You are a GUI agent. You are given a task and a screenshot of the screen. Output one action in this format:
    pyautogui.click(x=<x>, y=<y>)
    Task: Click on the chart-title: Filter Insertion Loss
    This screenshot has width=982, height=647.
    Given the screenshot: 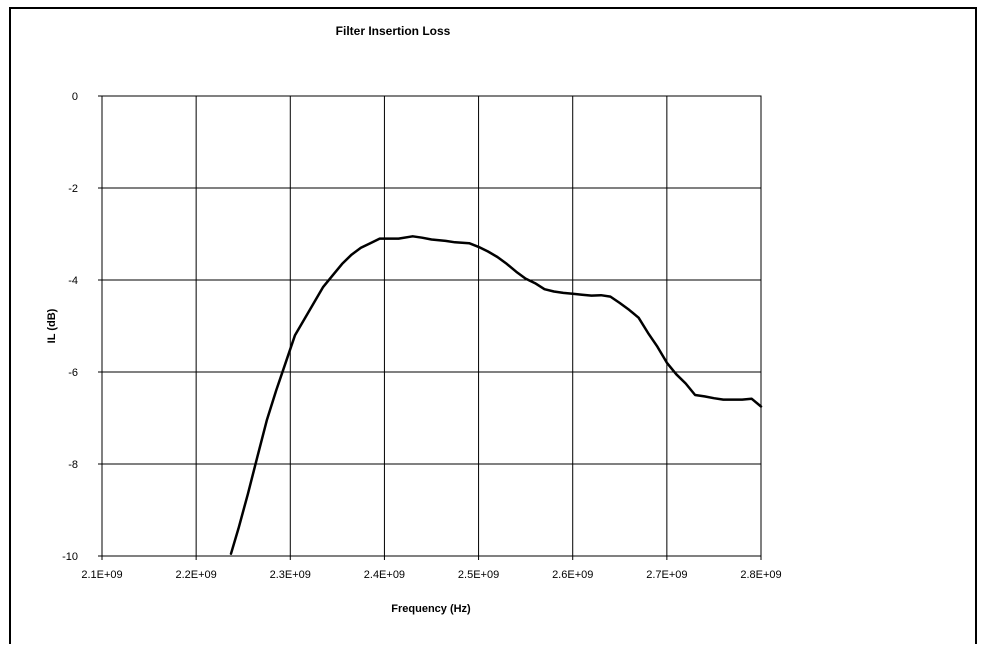 What is the action you would take?
    pyautogui.click(x=393, y=31)
    